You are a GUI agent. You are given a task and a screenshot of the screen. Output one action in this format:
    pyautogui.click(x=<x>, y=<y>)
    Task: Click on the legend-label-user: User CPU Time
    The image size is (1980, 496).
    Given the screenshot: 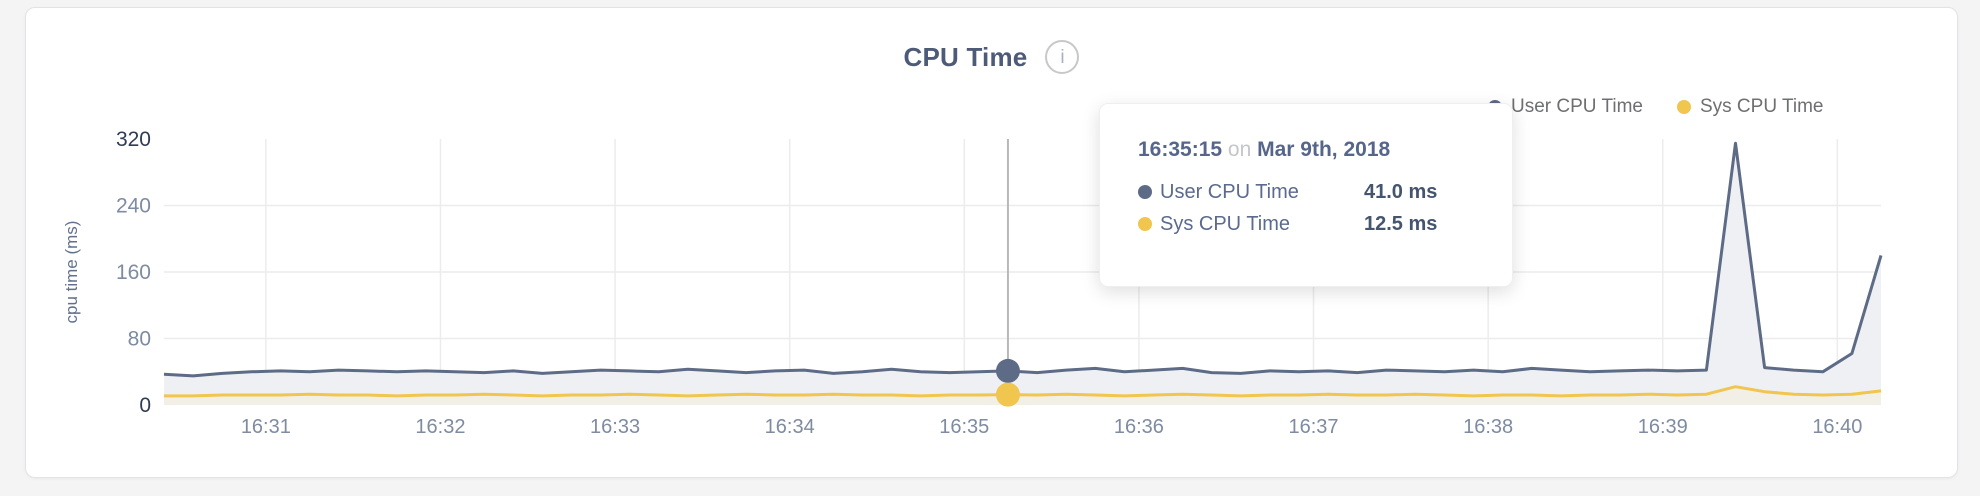 What is the action you would take?
    pyautogui.click(x=1577, y=106)
    